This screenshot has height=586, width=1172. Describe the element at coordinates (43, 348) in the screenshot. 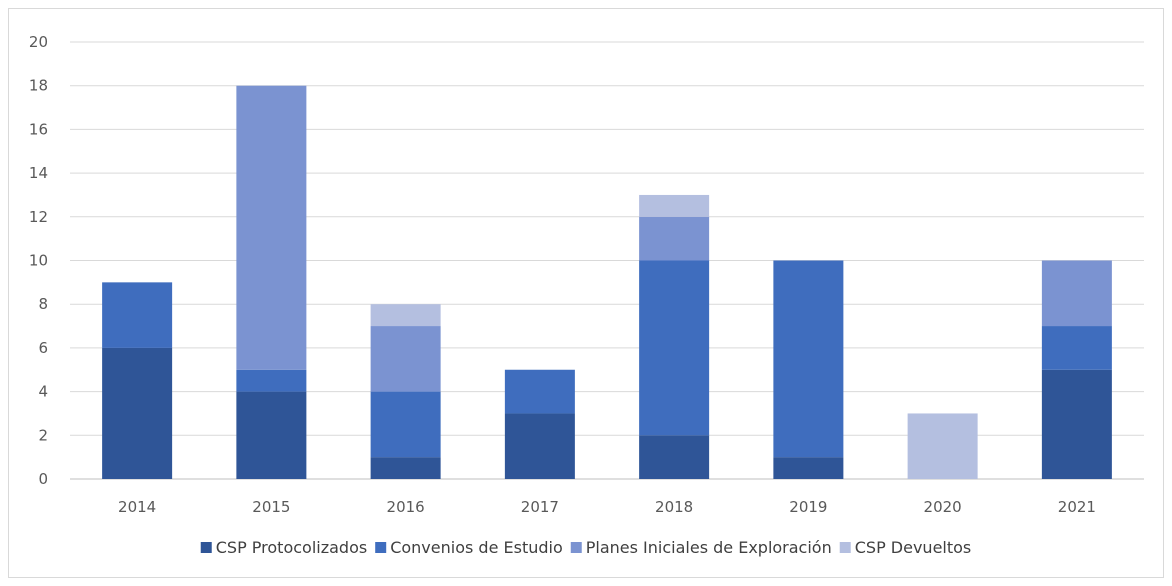

I see `y-tick-label: 6` at that location.